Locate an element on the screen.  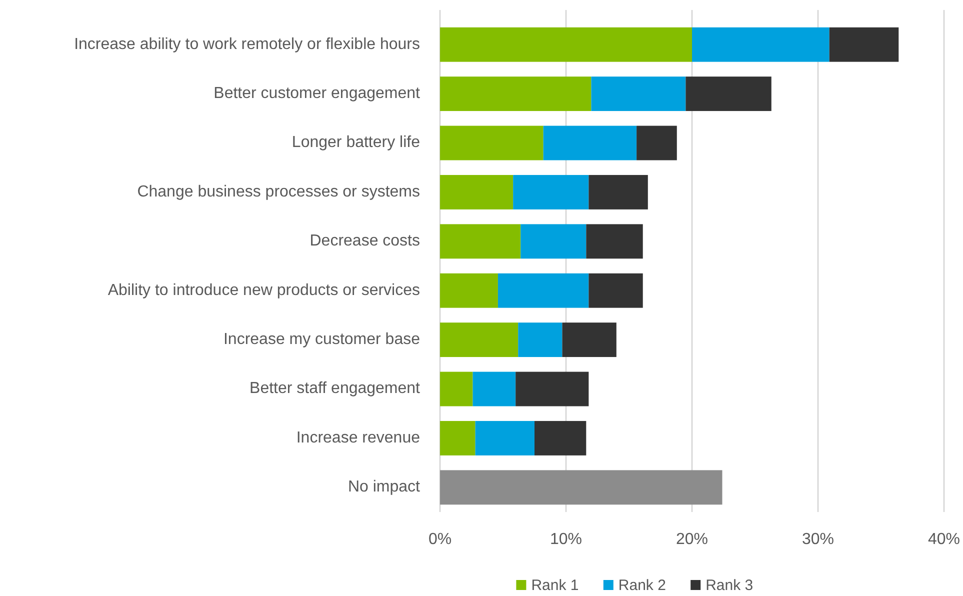
y-tick-label: Increase my customer base is located at coordinates (321, 339).